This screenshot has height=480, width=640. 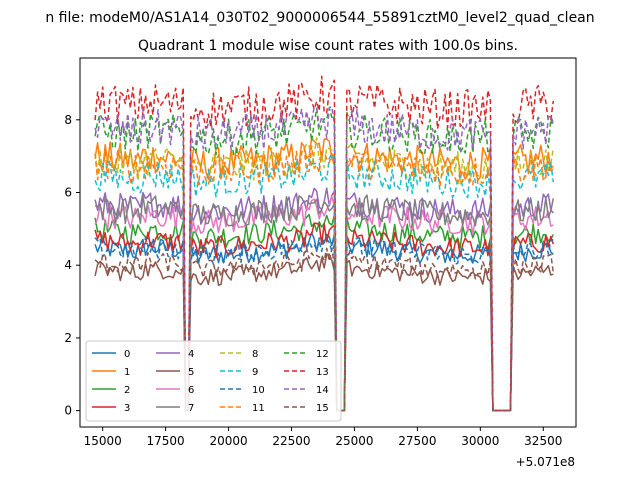 What do you see at coordinates (68, 338) in the screenshot?
I see `y-tick-label: 2` at bounding box center [68, 338].